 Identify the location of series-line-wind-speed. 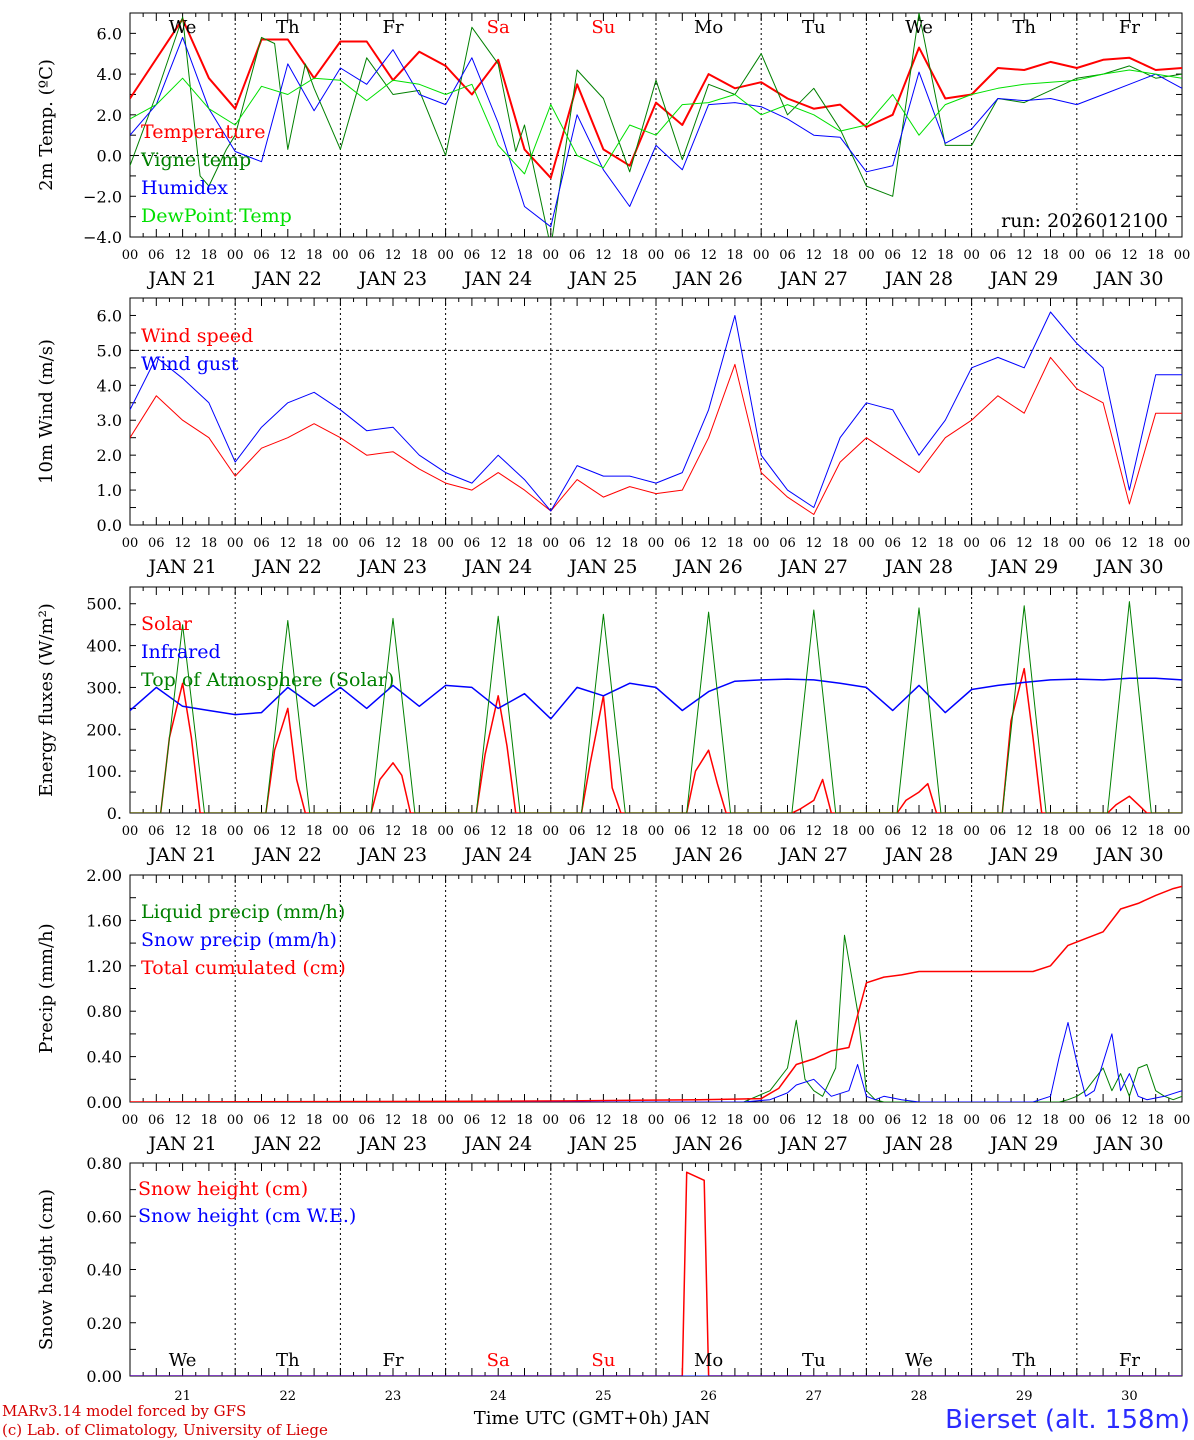
(656, 435).